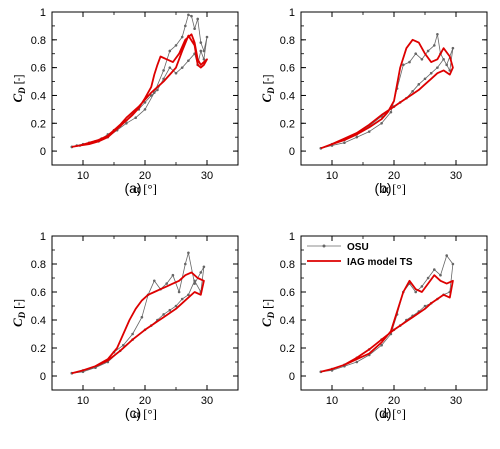 Image resolution: width=500 pixels, height=449 pixels. I want to click on panel-label: (b), so click(382, 188).